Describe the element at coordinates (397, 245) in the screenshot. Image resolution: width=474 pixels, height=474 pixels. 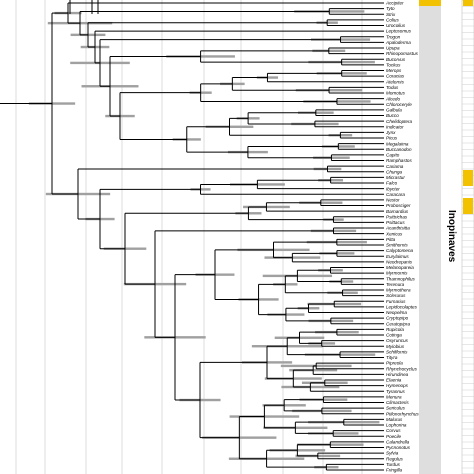
I see `taxon-label: Smithornis` at that location.